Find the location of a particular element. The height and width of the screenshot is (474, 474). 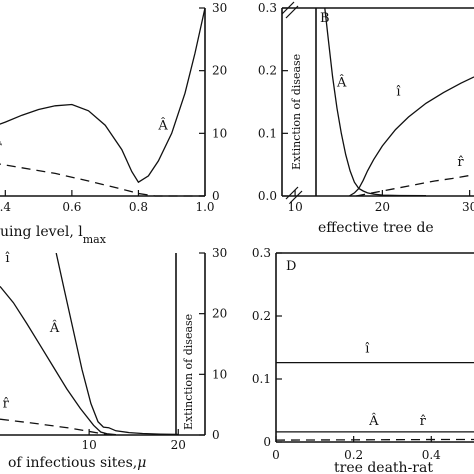

extinction-annotation-top-right: Extinction of disease is located at coordinates (296, 112).